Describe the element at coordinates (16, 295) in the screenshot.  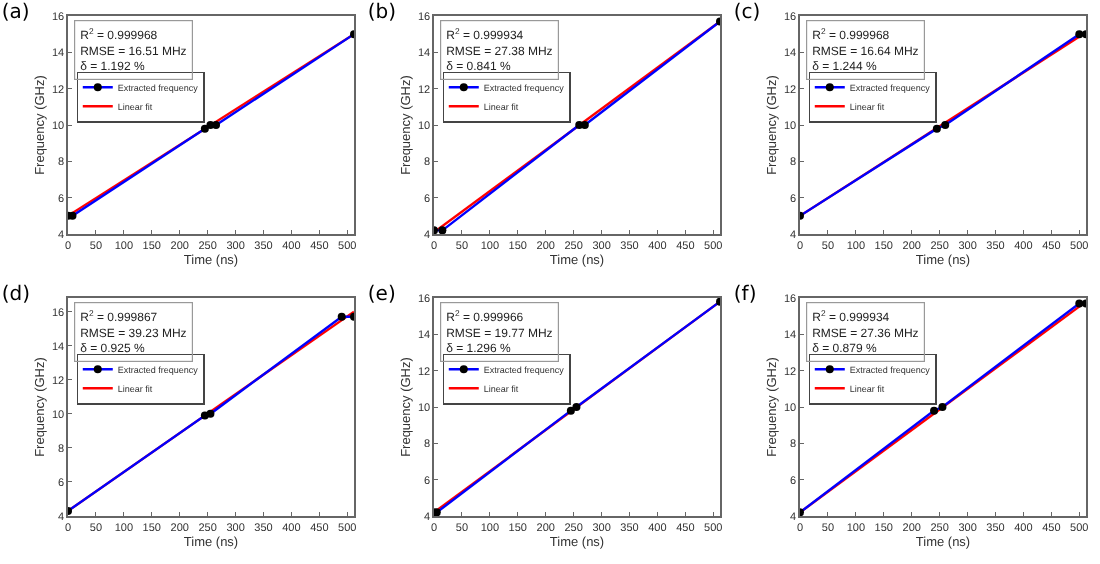
I see `chart-title: (d)` at that location.